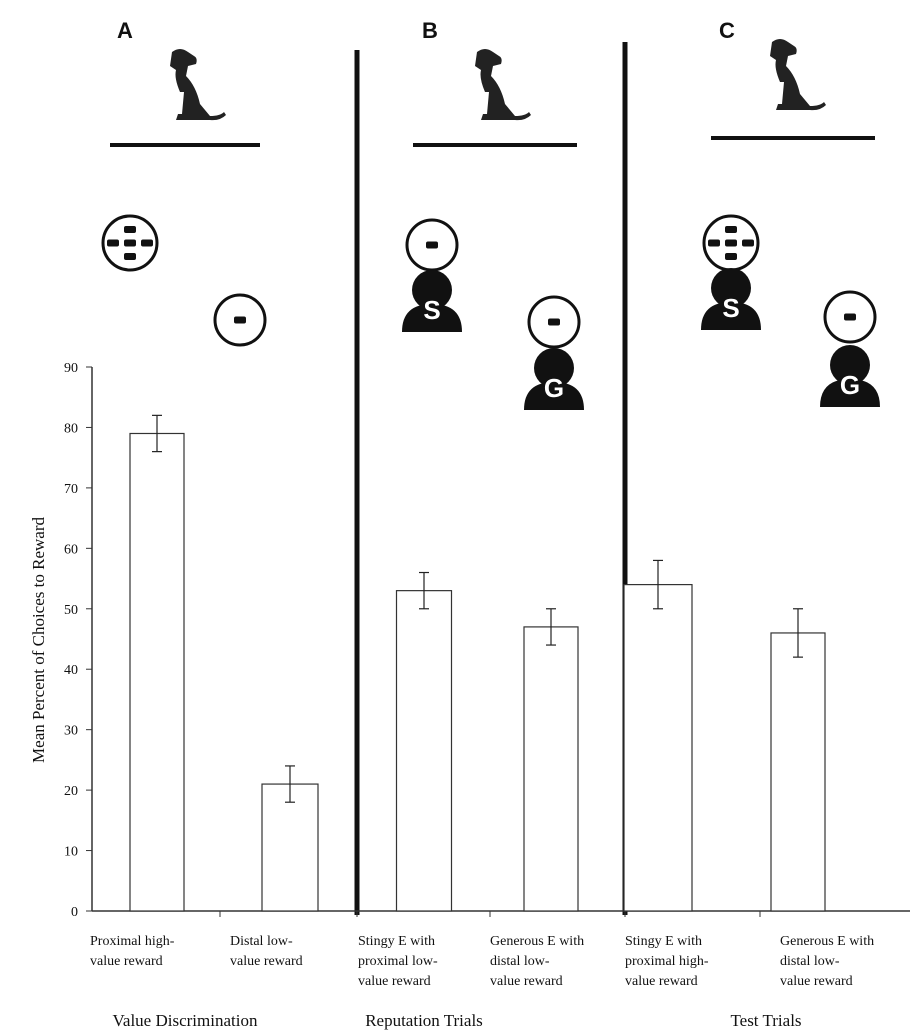  Describe the element at coordinates (71, 731) in the screenshot. I see `y-tick-label: 30` at that location.